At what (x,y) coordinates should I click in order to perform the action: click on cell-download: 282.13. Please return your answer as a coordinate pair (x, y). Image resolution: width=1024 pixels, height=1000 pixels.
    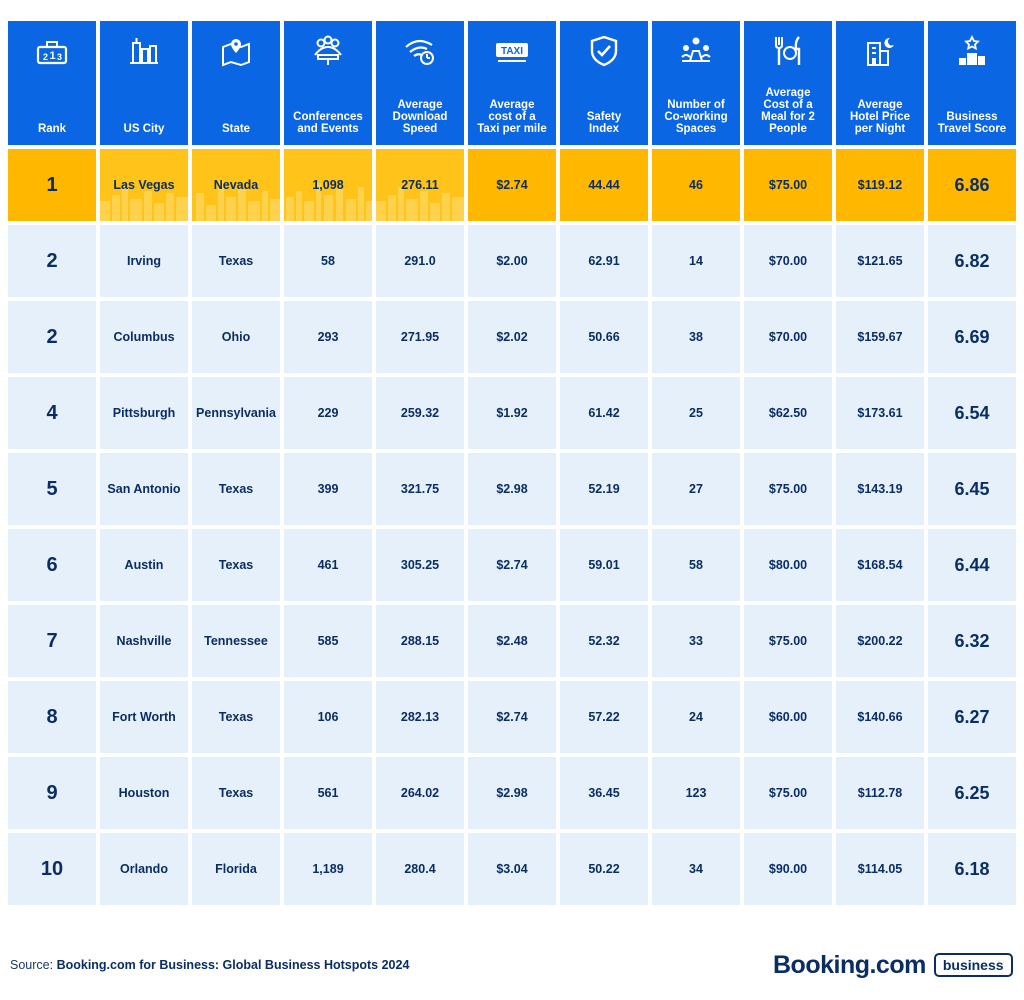
    Looking at the image, I should click on (420, 717).